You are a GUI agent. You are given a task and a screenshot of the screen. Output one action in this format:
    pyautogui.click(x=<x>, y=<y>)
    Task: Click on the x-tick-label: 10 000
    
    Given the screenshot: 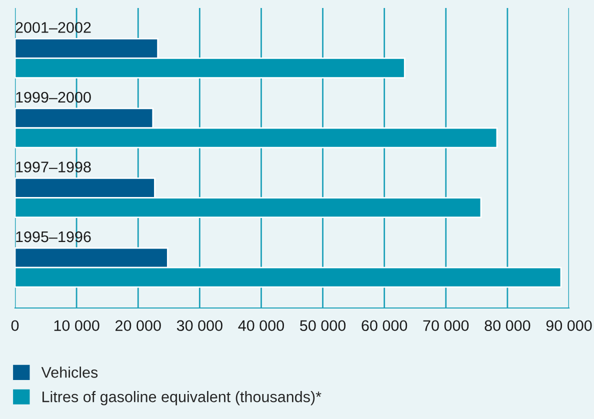 What is the action you would take?
    pyautogui.click(x=77, y=326)
    